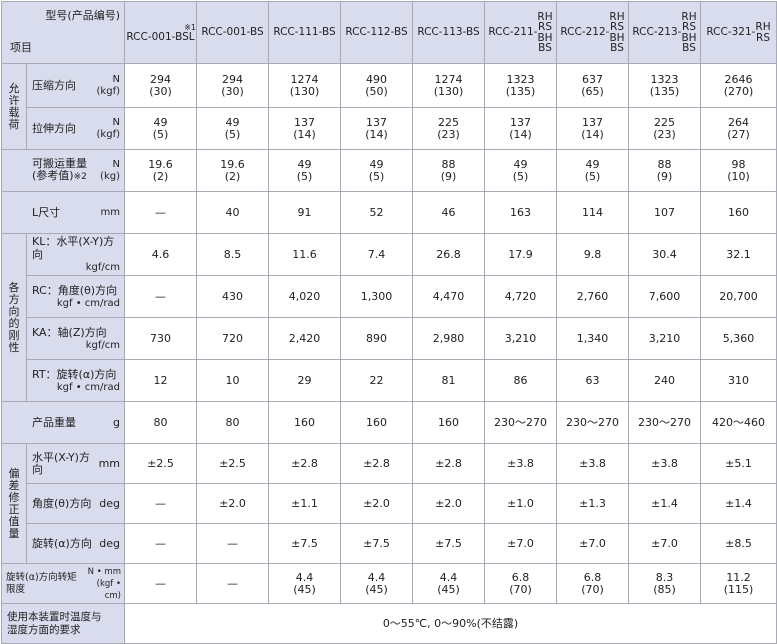 The image size is (777, 644). I want to click on value-rt-3: 29, so click(304, 380).